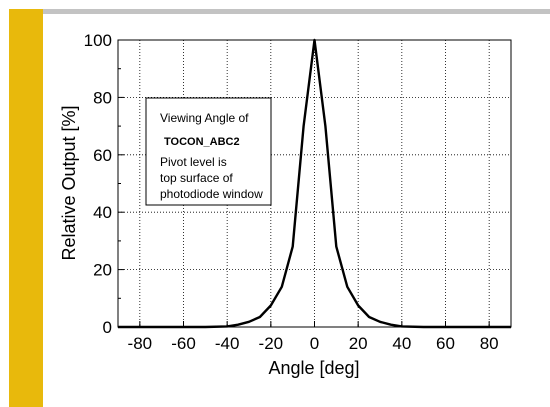 The width and height of the screenshot is (550, 407). Describe the element at coordinates (196, 178) in the screenshot. I see `annotation-line-4: top surface of` at that location.